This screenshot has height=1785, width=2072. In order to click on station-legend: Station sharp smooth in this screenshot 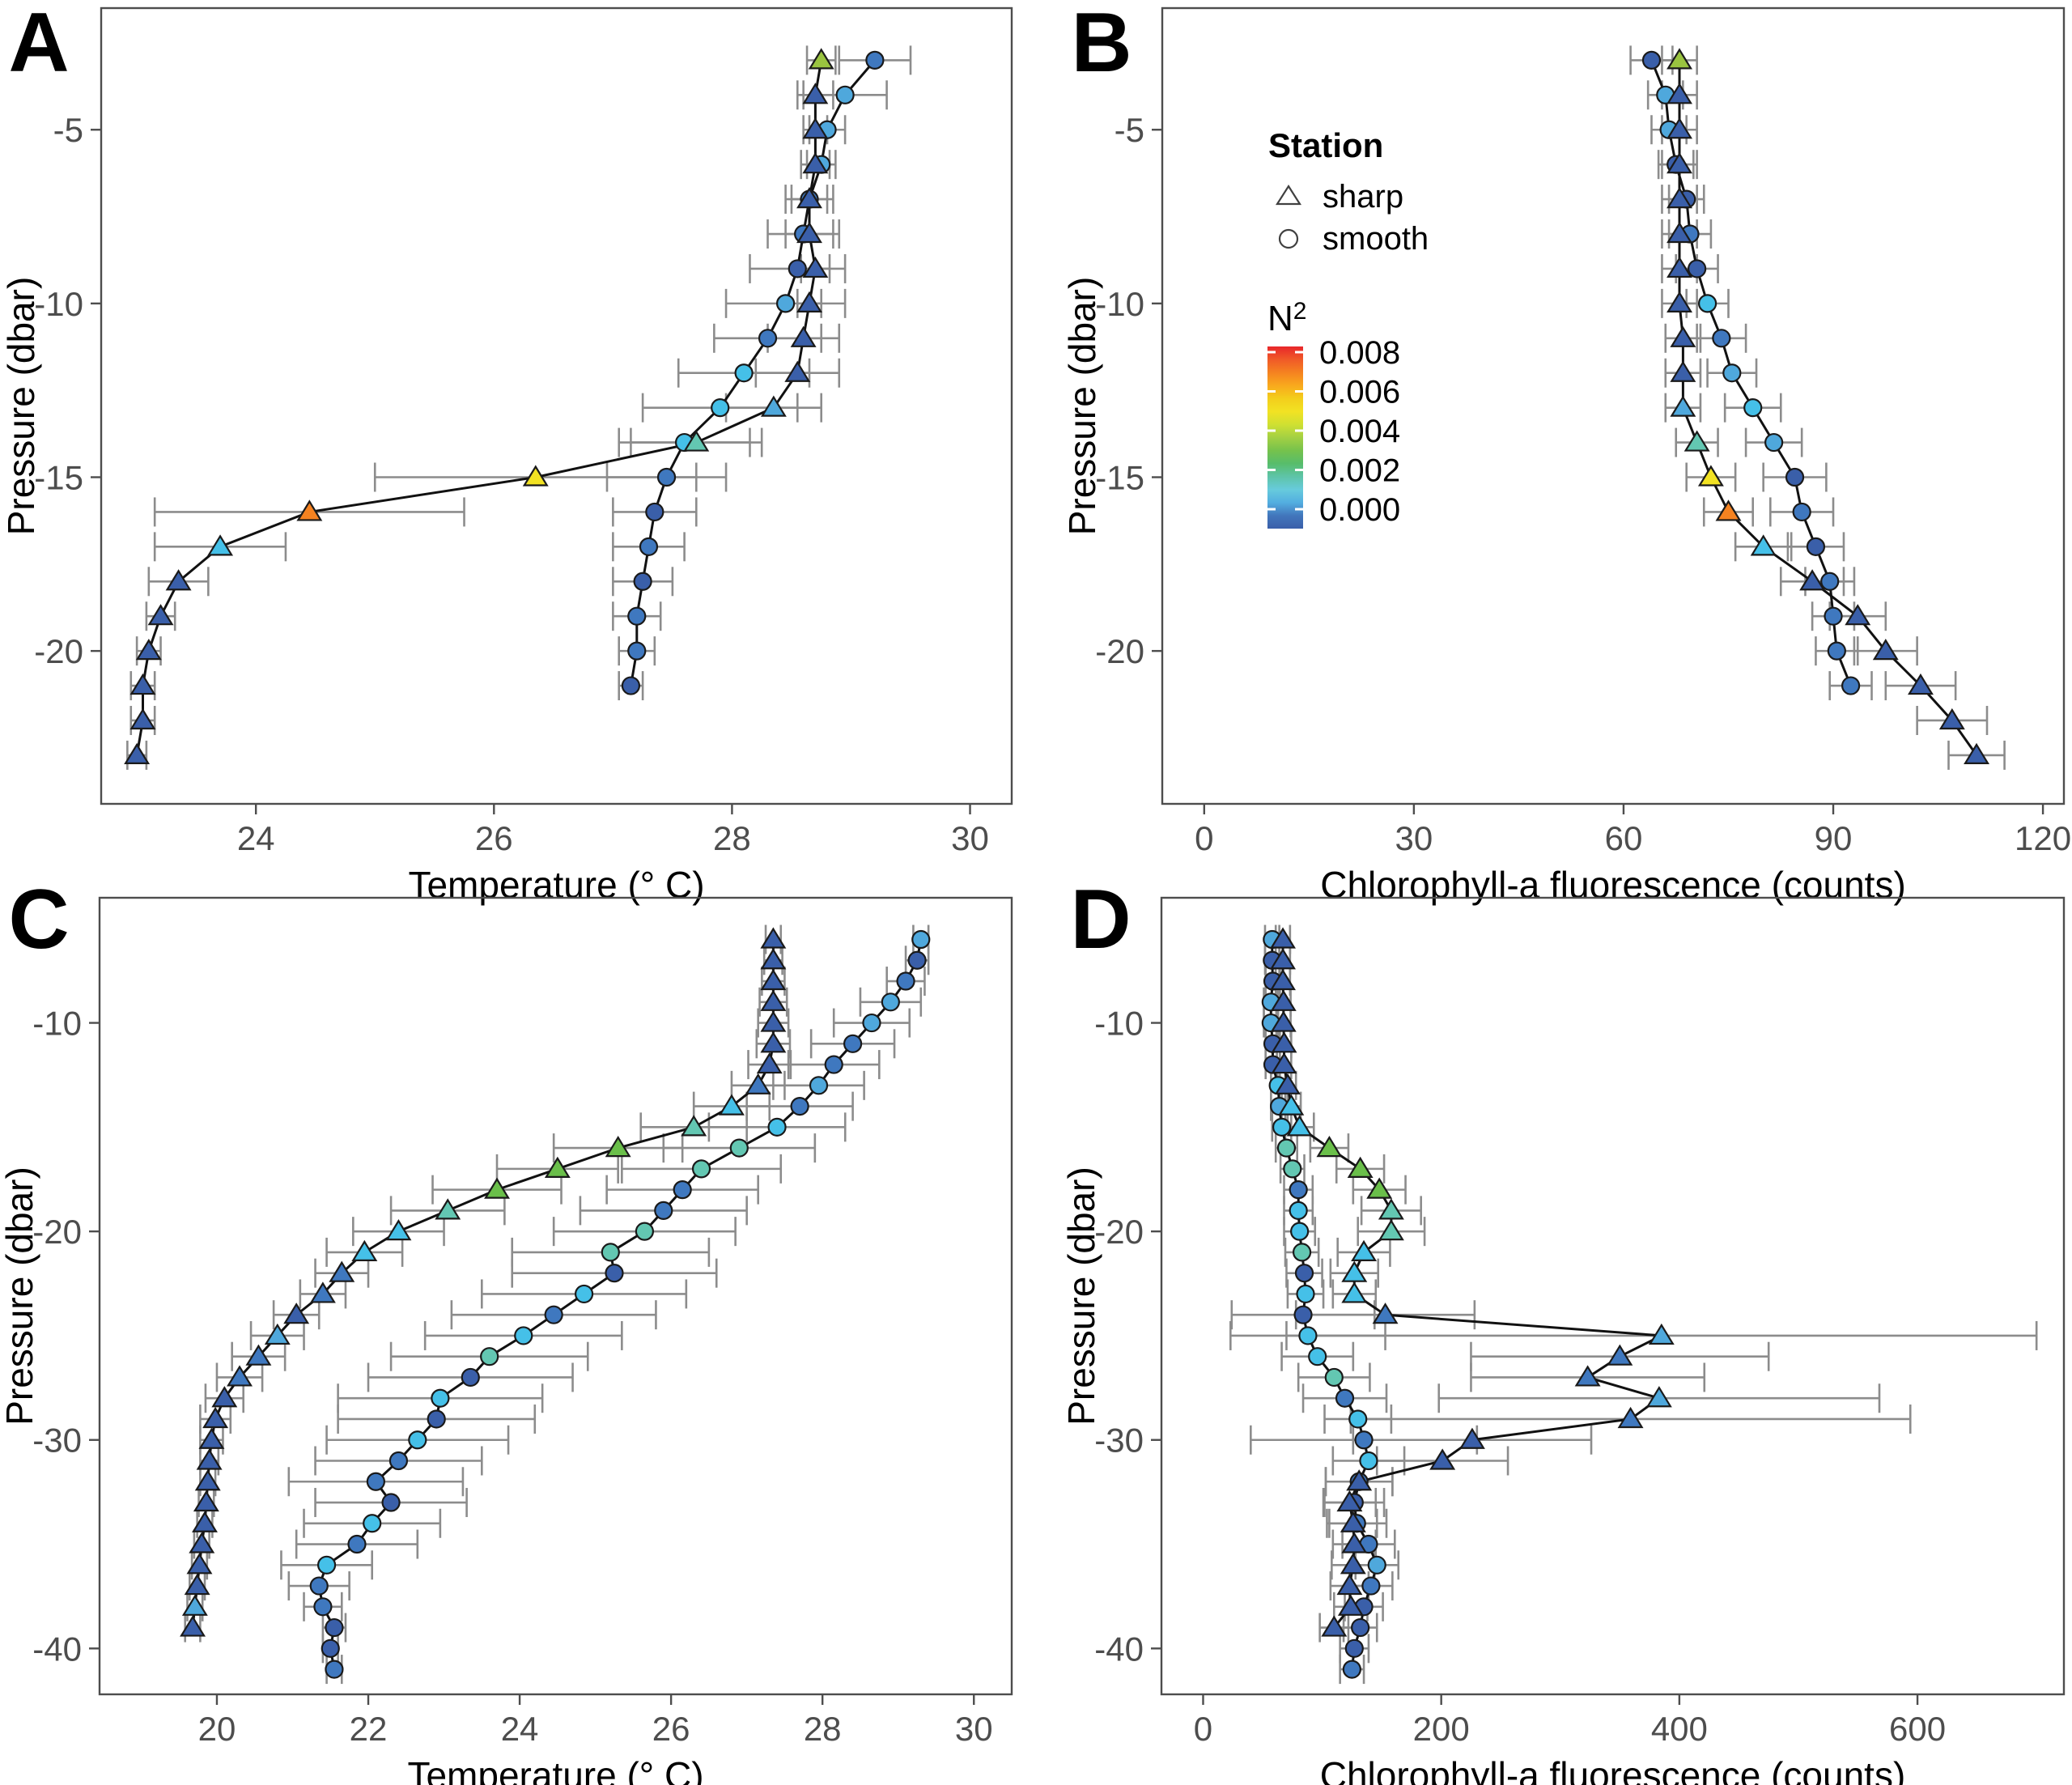, I will do `click(1348, 191)`.